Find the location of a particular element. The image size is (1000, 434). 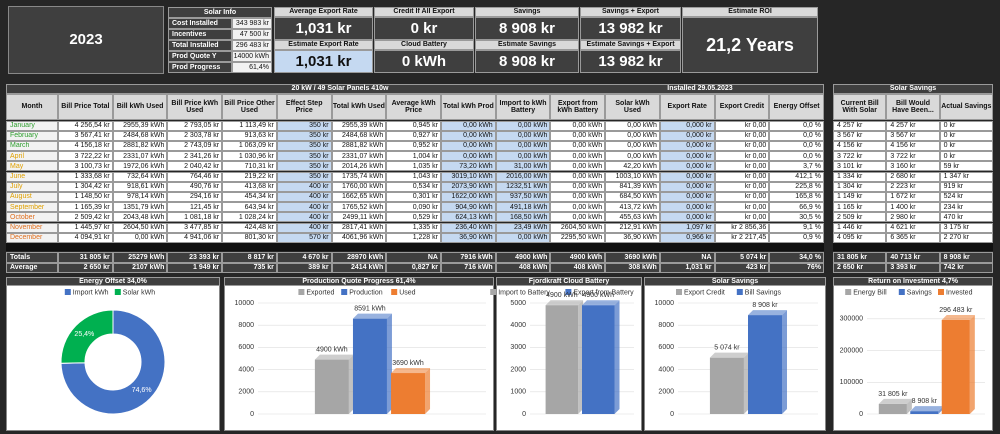

table-cell: 684,50 kWh is located at coordinates (632, 197).